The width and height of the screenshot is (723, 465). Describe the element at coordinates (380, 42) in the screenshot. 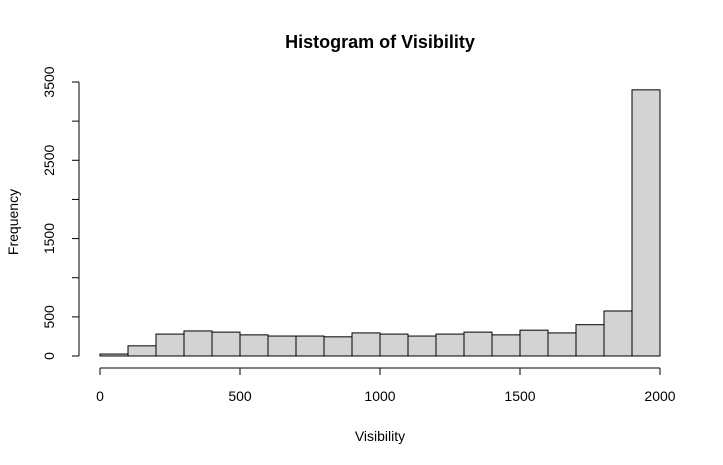

I see `chart-title: Histogram of Visibility` at that location.